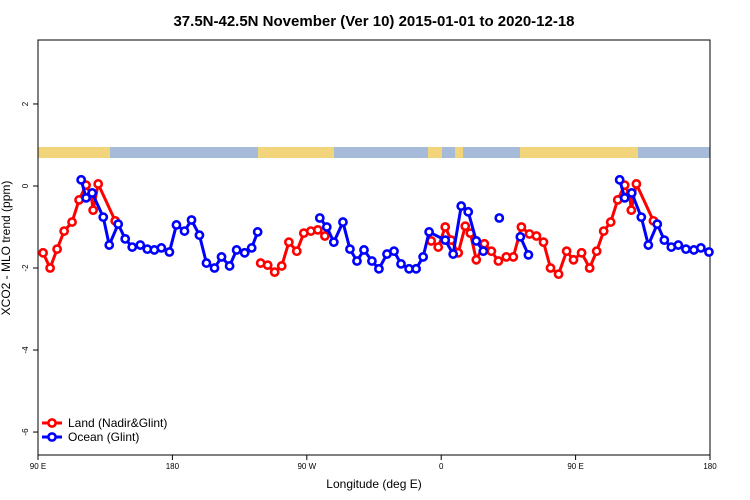 Image resolution: width=750 pixels, height=500 pixels. I want to click on x-axis-label: Longitude (deg E), so click(373, 484).